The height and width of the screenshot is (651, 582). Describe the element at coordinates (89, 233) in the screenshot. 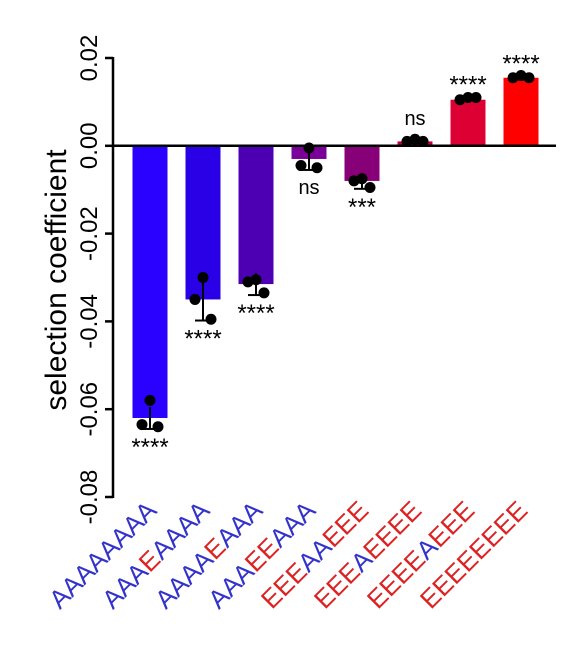

I see `y-tick-label: -0.02` at that location.